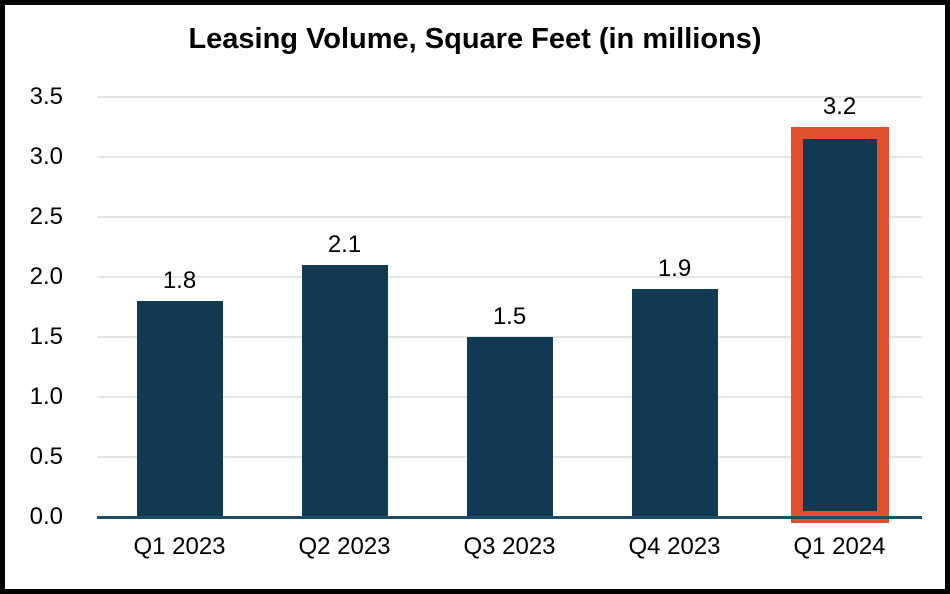  I want to click on y-axis-tick-label: 3.5, so click(46, 96).